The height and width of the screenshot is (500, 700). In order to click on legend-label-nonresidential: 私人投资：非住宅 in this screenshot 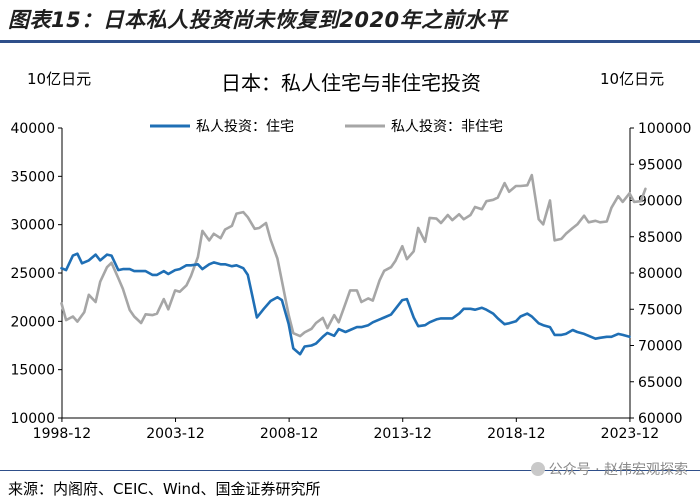, I will do `click(447, 127)`.